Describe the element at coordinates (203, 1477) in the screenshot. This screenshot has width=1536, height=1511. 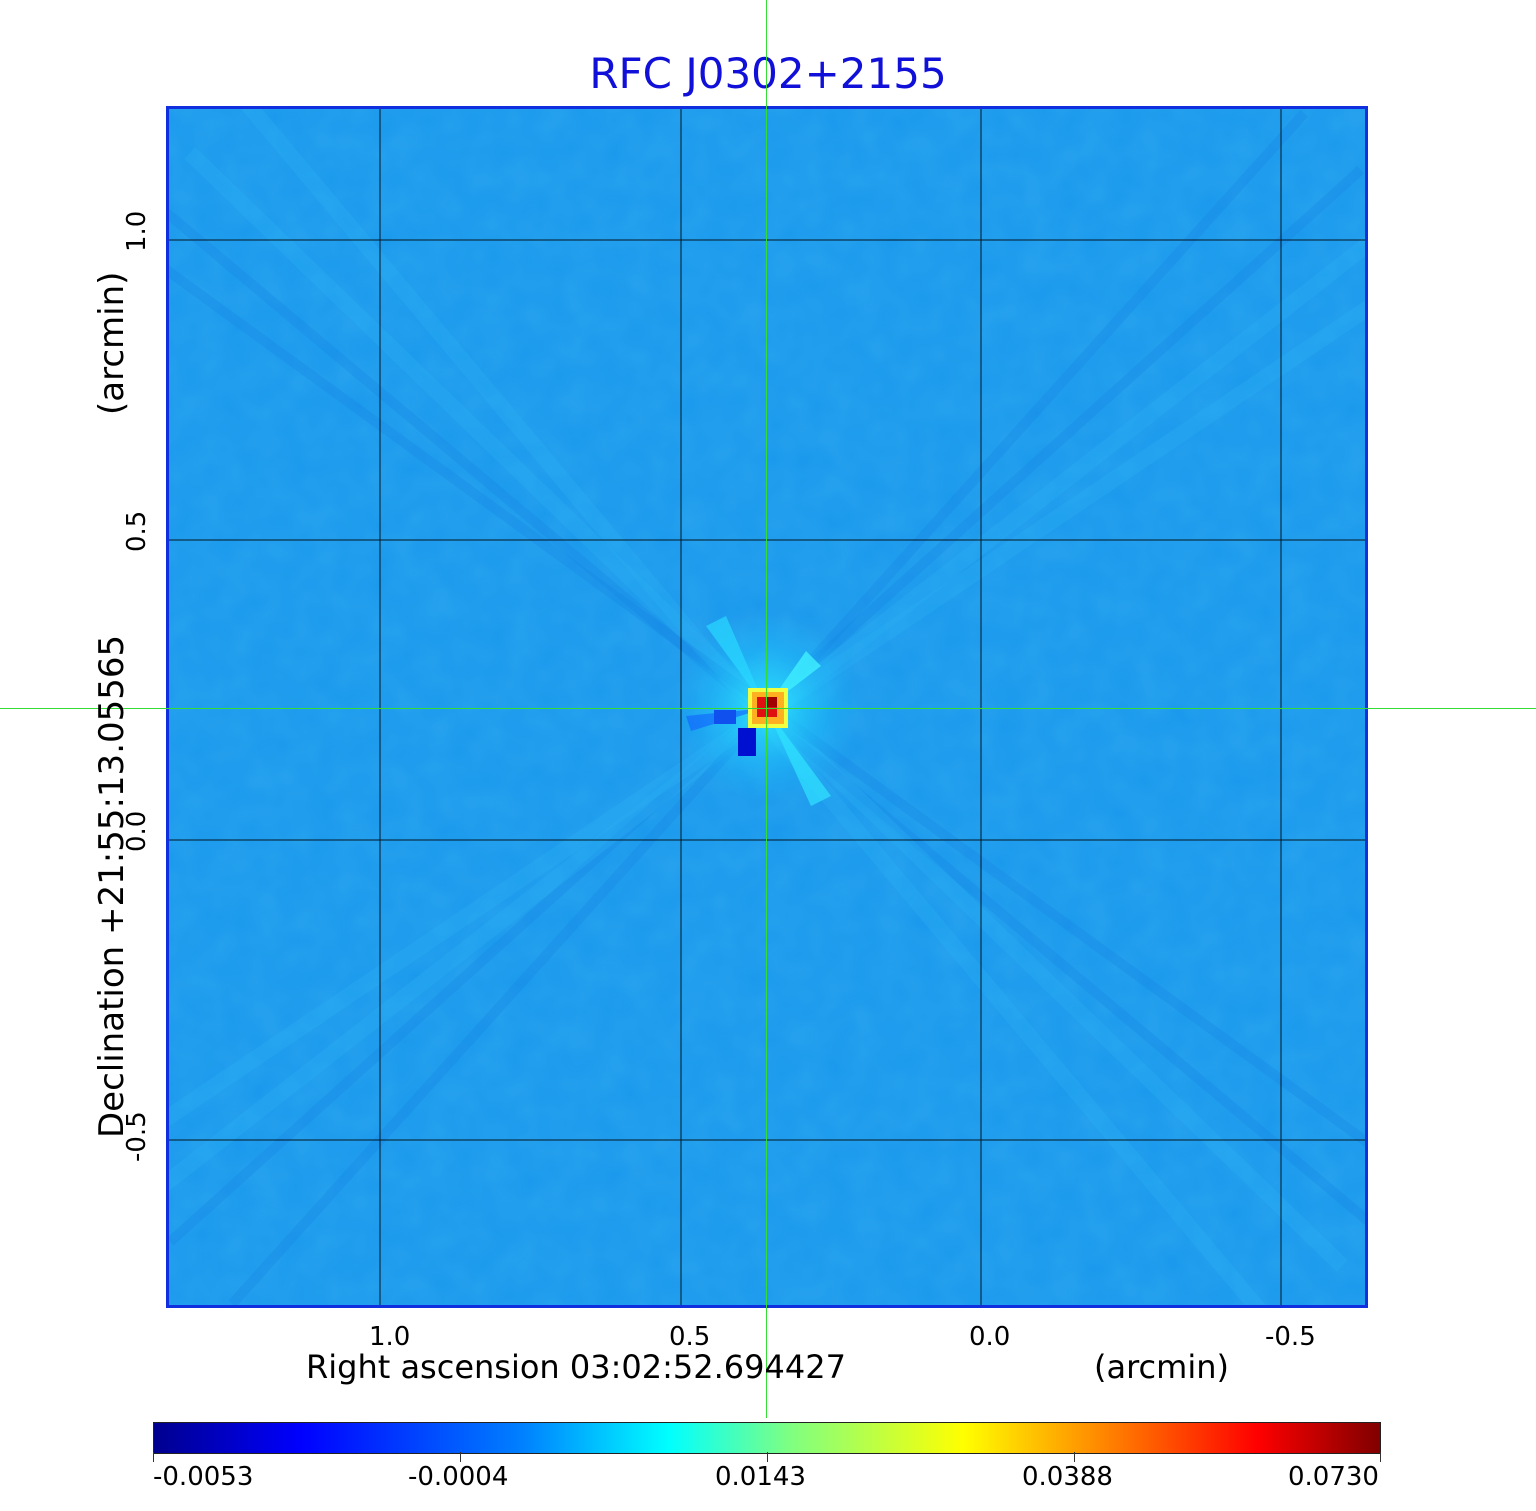
I see `colorbar-tick-label: -0.0053` at that location.